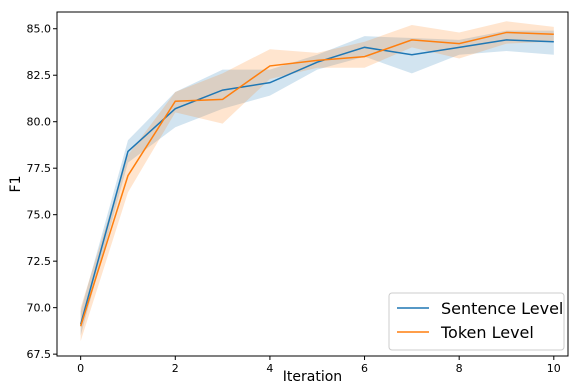 The image size is (570, 387). Describe the element at coordinates (39, 261) in the screenshot. I see `y-tick-label: 72.5` at that location.